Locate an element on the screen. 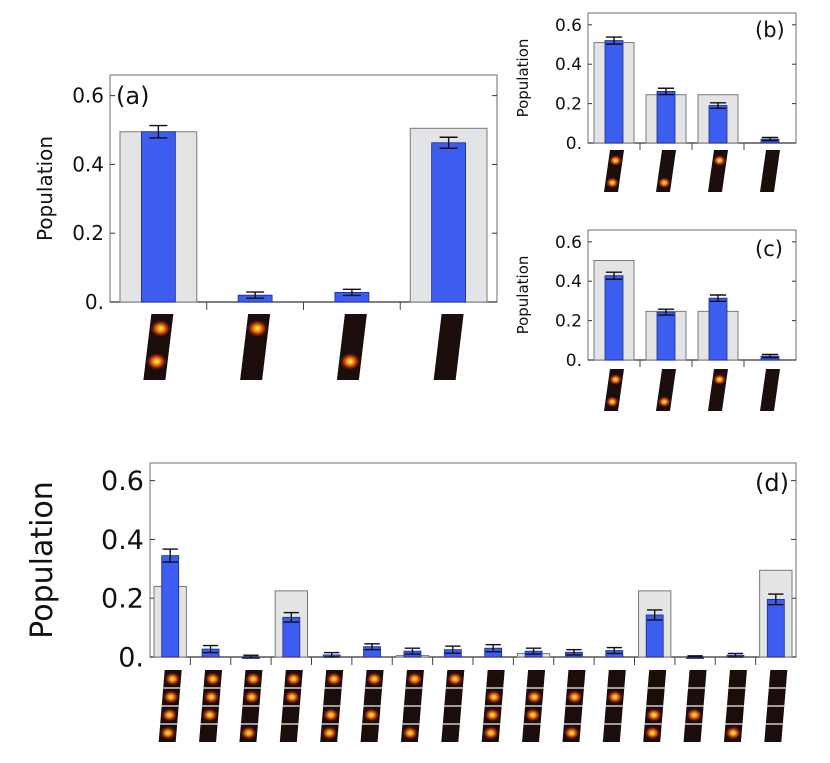 Image resolution: width=830 pixels, height=763 pixels. panel-c: 0. 0.2 0.4 0.6 Population (c) is located at coordinates (655, 320).